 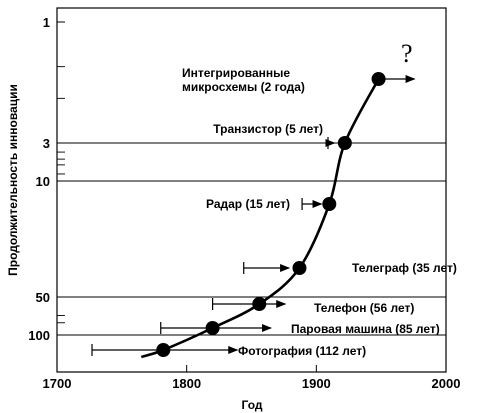 What do you see at coordinates (252, 405) in the screenshot?
I see `x-axis-title: Год` at bounding box center [252, 405].